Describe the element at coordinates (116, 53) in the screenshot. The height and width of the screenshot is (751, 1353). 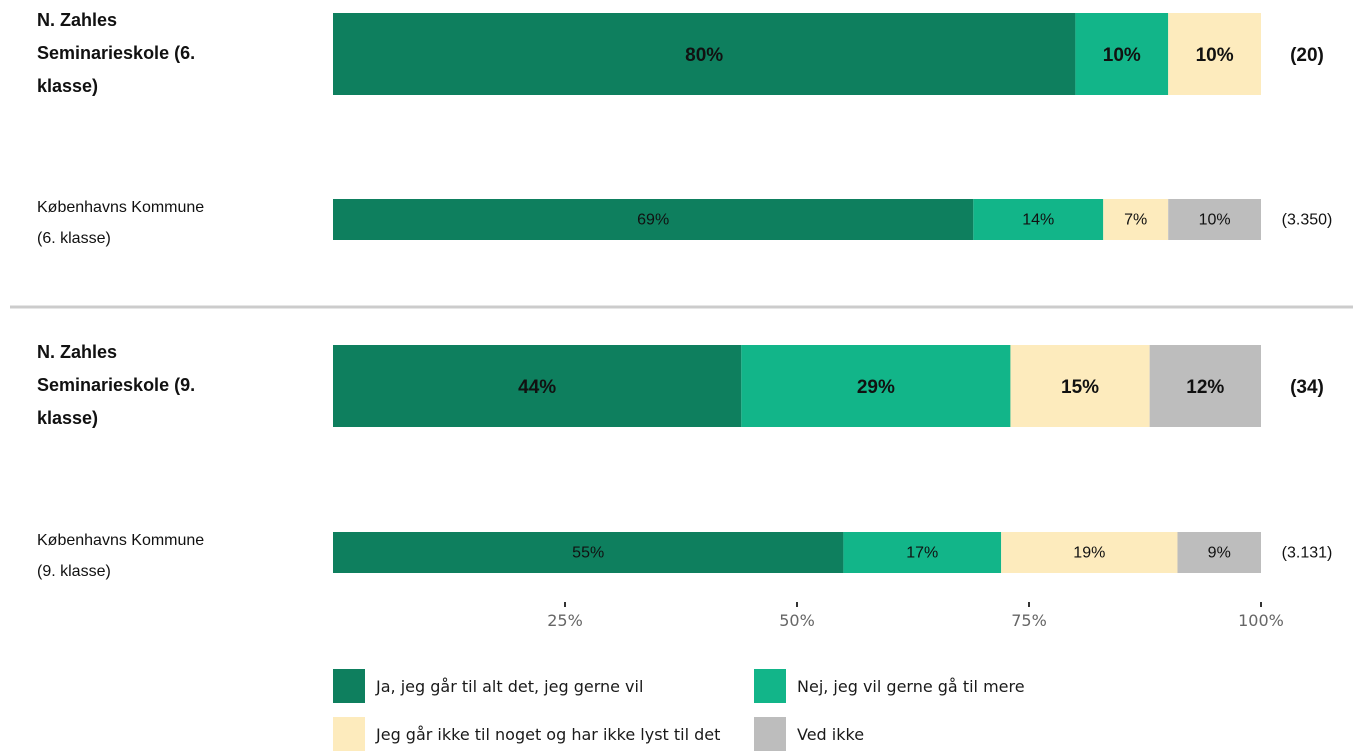
I see `category-label: Seminarieskole (6.` at that location.